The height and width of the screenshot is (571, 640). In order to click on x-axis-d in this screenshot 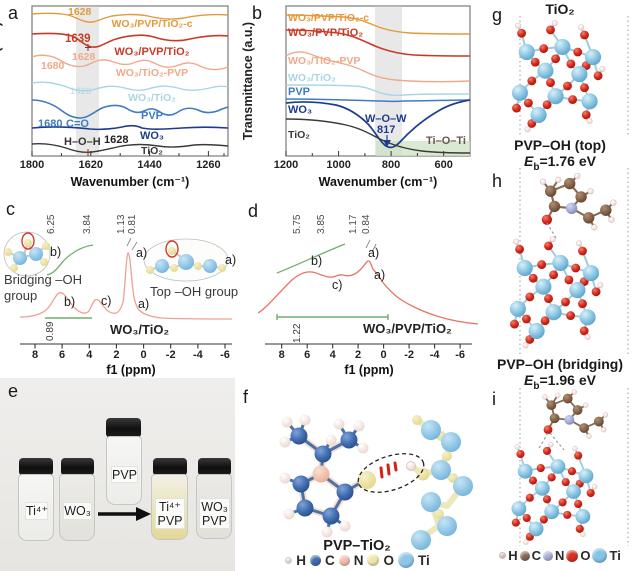, I will do `click(368, 346)`.